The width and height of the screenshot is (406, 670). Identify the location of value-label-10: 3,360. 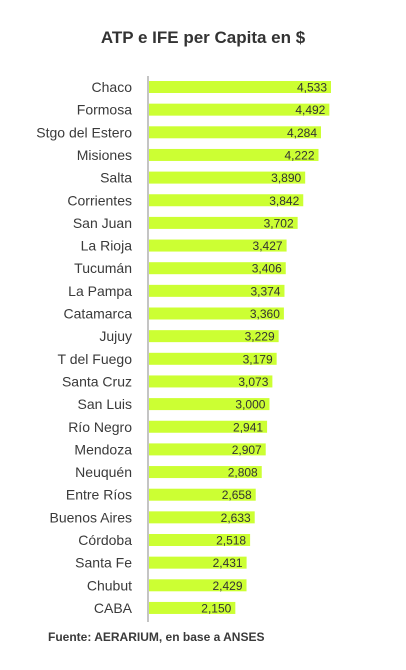
(265, 314).